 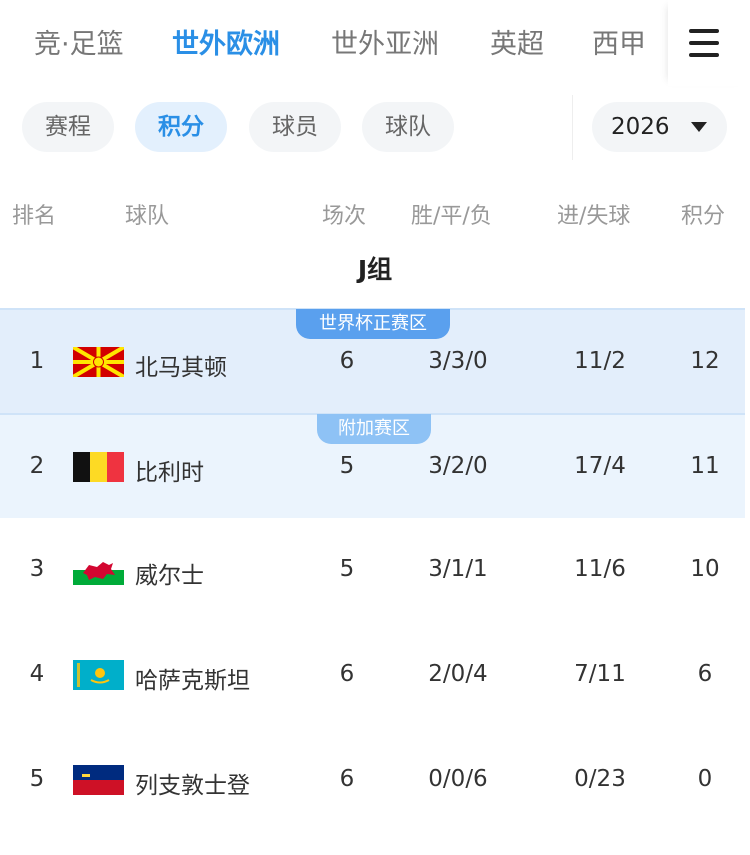 What do you see at coordinates (192, 786) in the screenshot?
I see `team-name: 列支敦士登` at bounding box center [192, 786].